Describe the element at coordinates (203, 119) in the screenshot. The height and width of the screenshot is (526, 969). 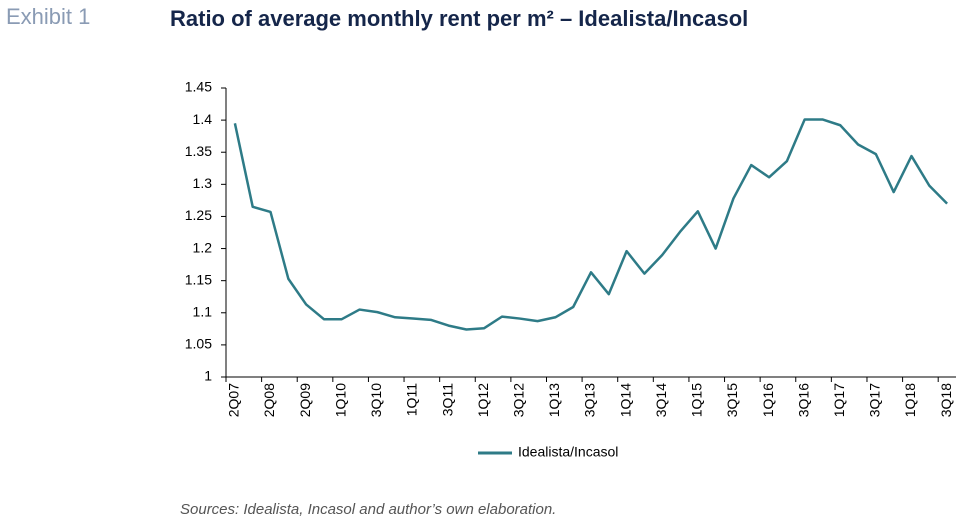
I see `y-tick-label: 1.4` at that location.